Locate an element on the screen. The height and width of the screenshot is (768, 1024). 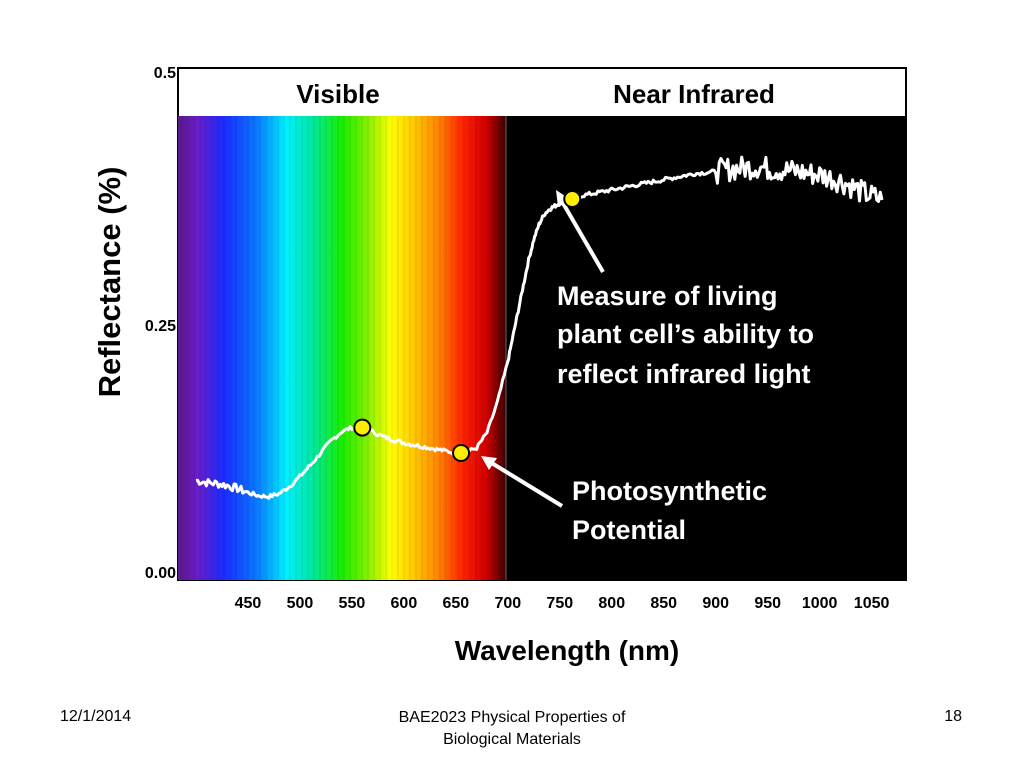
footer-title-line: Biological Materials is located at coordinates (512, 739).